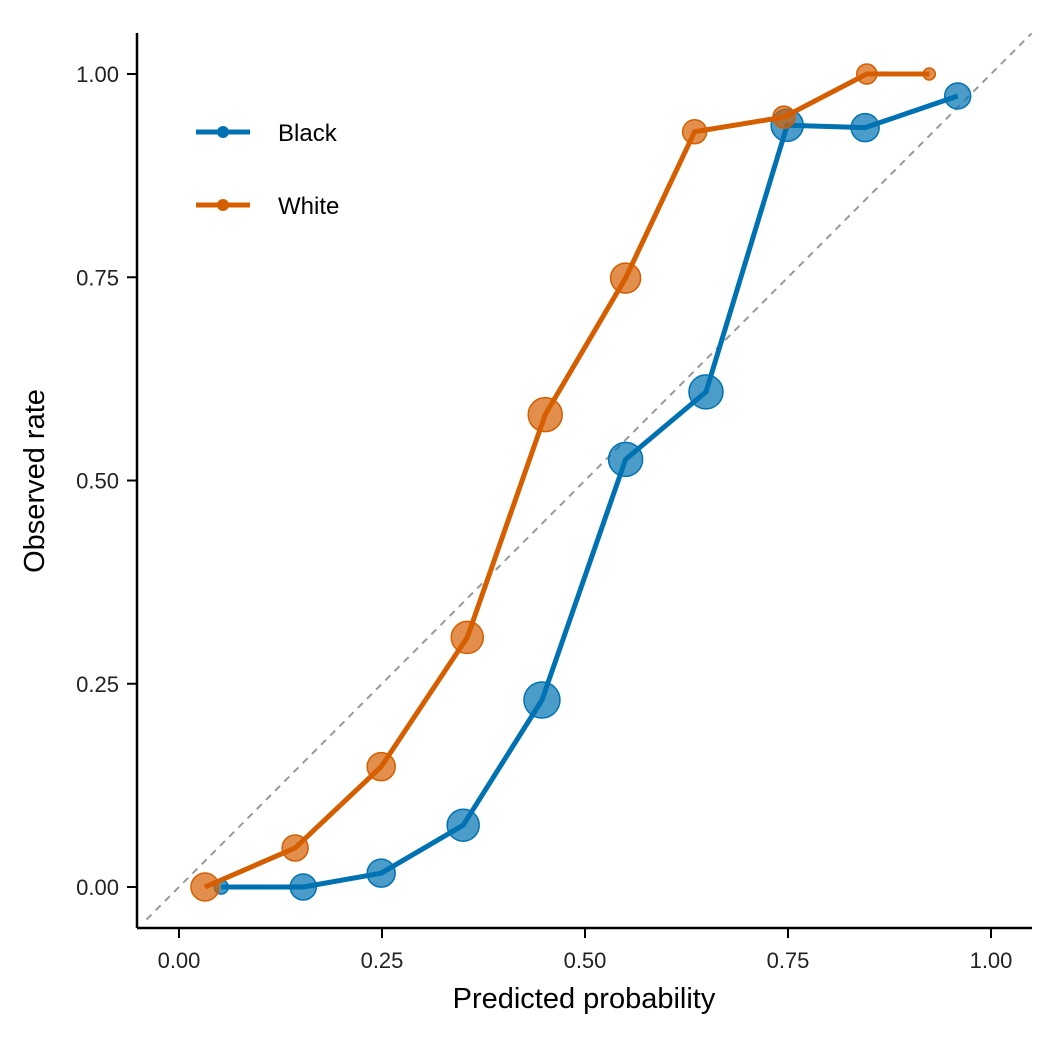 The height and width of the screenshot is (1051, 1051). I want to click on x-ticks: 0.00 0.25 0.50 0.75 1.00, so click(585, 950).